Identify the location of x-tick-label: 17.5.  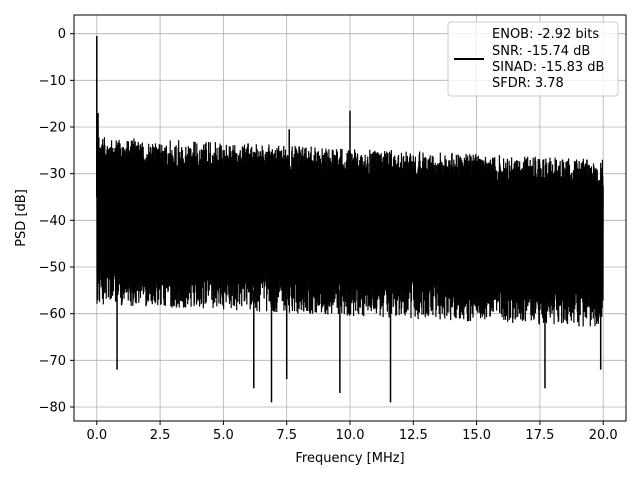
(539, 435).